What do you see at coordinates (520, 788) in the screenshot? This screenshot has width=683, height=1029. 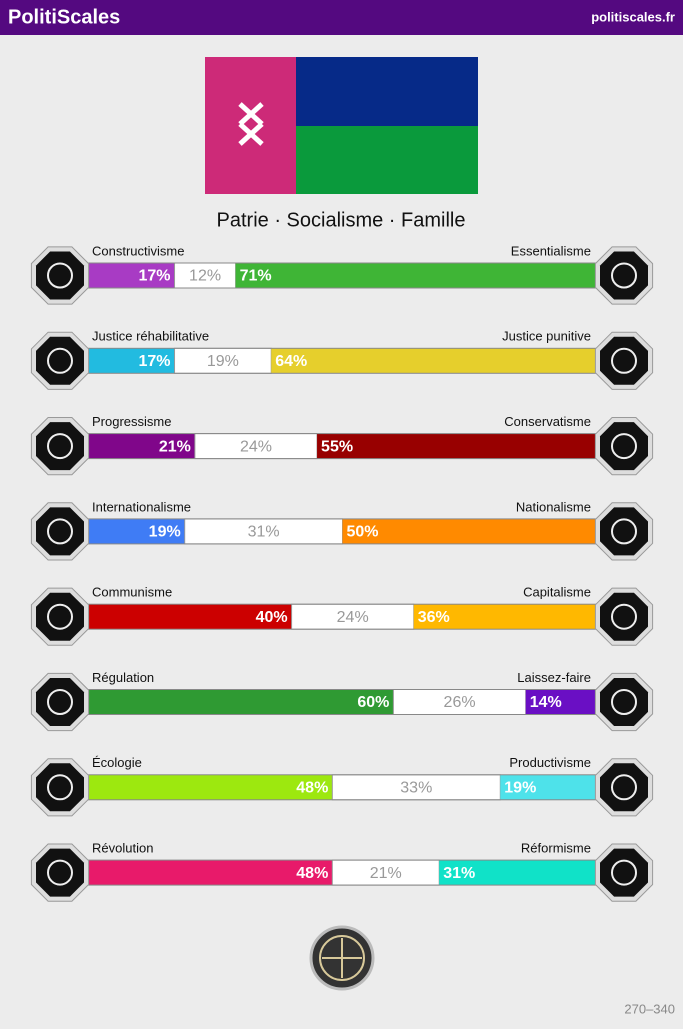 I see `right-value: 19%` at bounding box center [520, 788].